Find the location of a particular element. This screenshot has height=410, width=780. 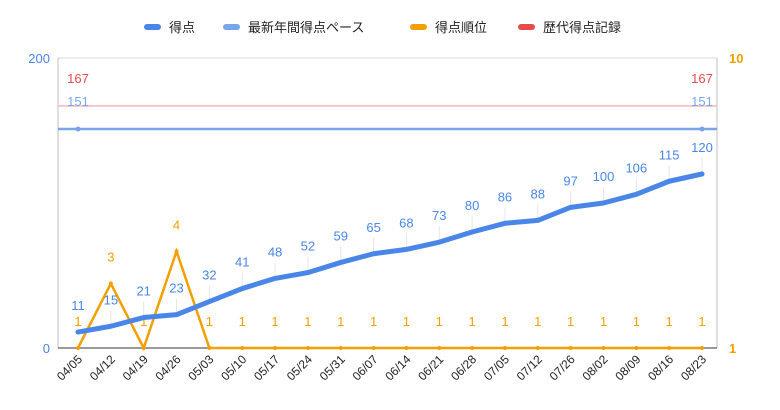

x-tick-label: 05/31 is located at coordinates (332, 367).